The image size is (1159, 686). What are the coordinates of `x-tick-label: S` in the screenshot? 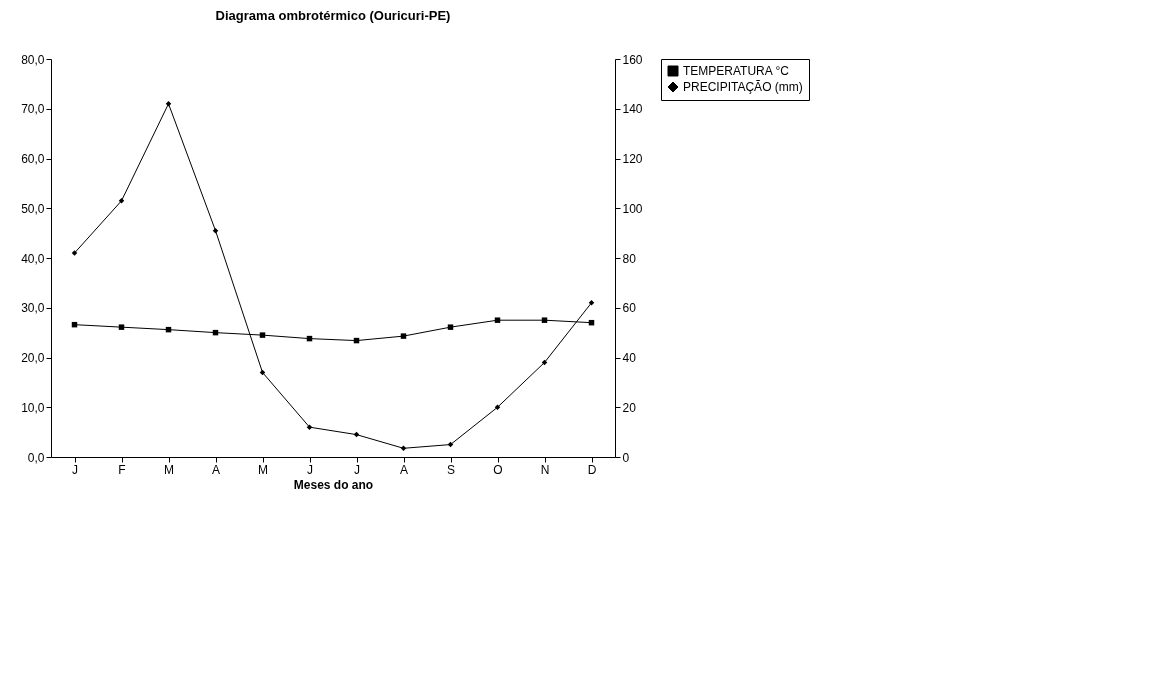 It's located at (451, 469).